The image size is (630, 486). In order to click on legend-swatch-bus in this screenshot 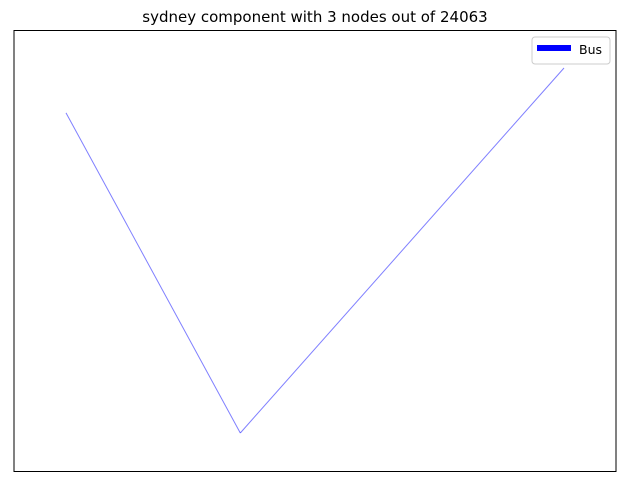, I will do `click(554, 48)`.